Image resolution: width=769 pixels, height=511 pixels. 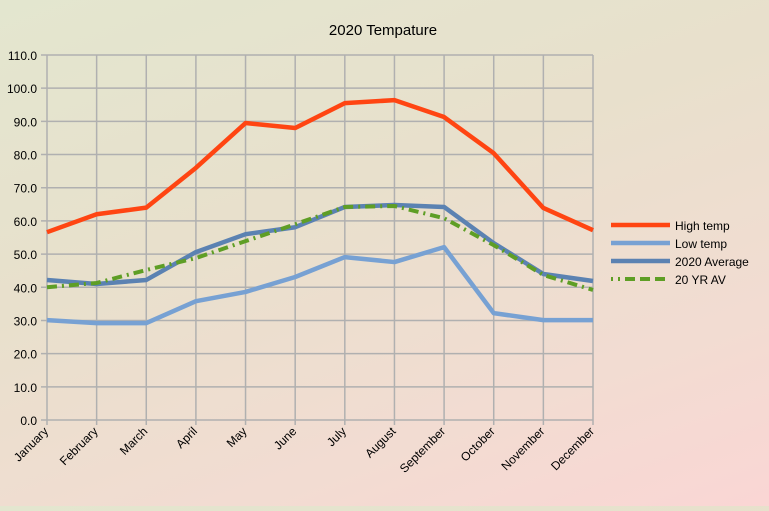 I want to click on x-tick-label: September, so click(x=422, y=449).